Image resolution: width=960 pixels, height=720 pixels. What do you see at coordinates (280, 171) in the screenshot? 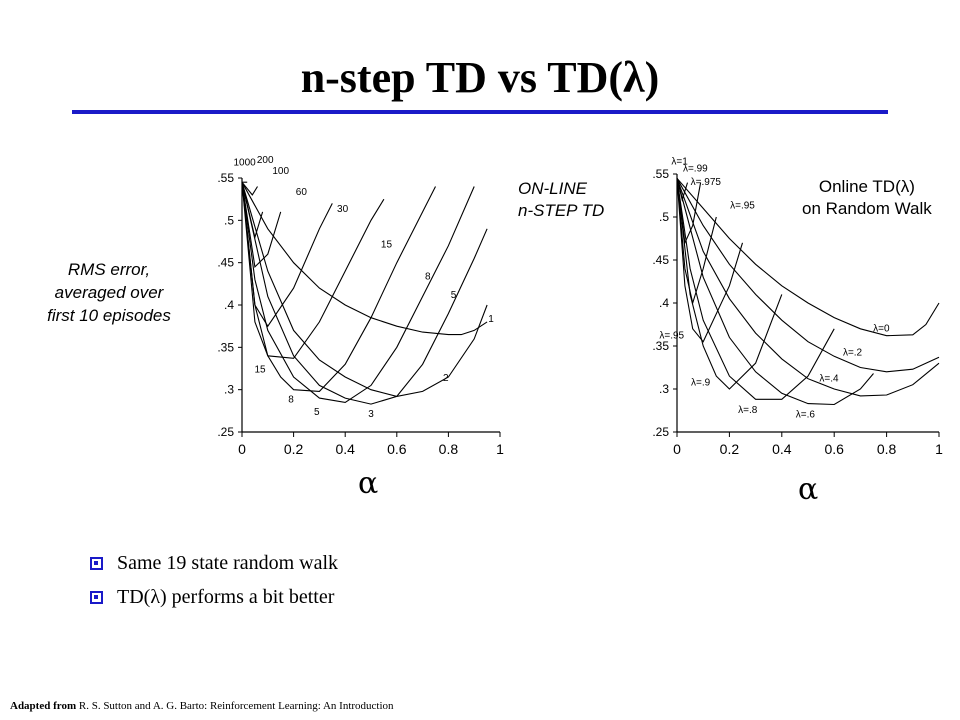
I see `curve-label: 100` at bounding box center [280, 171].